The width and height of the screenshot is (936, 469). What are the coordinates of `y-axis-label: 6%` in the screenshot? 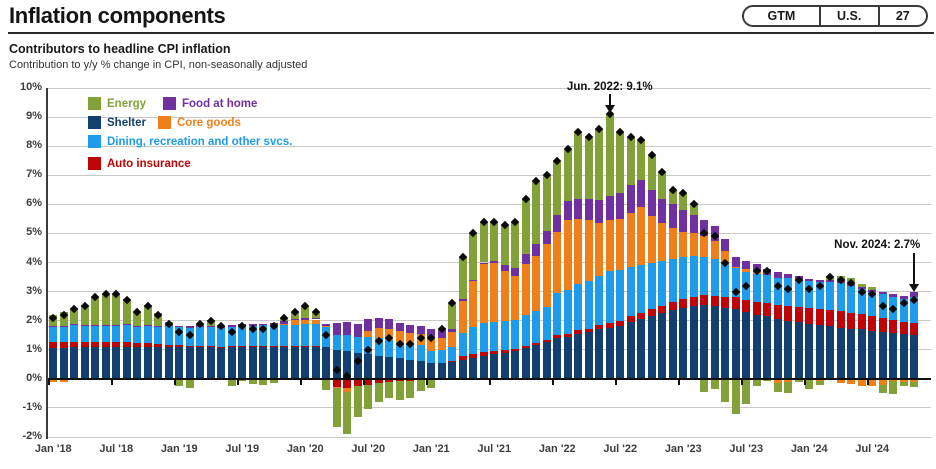 It's located at (34, 203).